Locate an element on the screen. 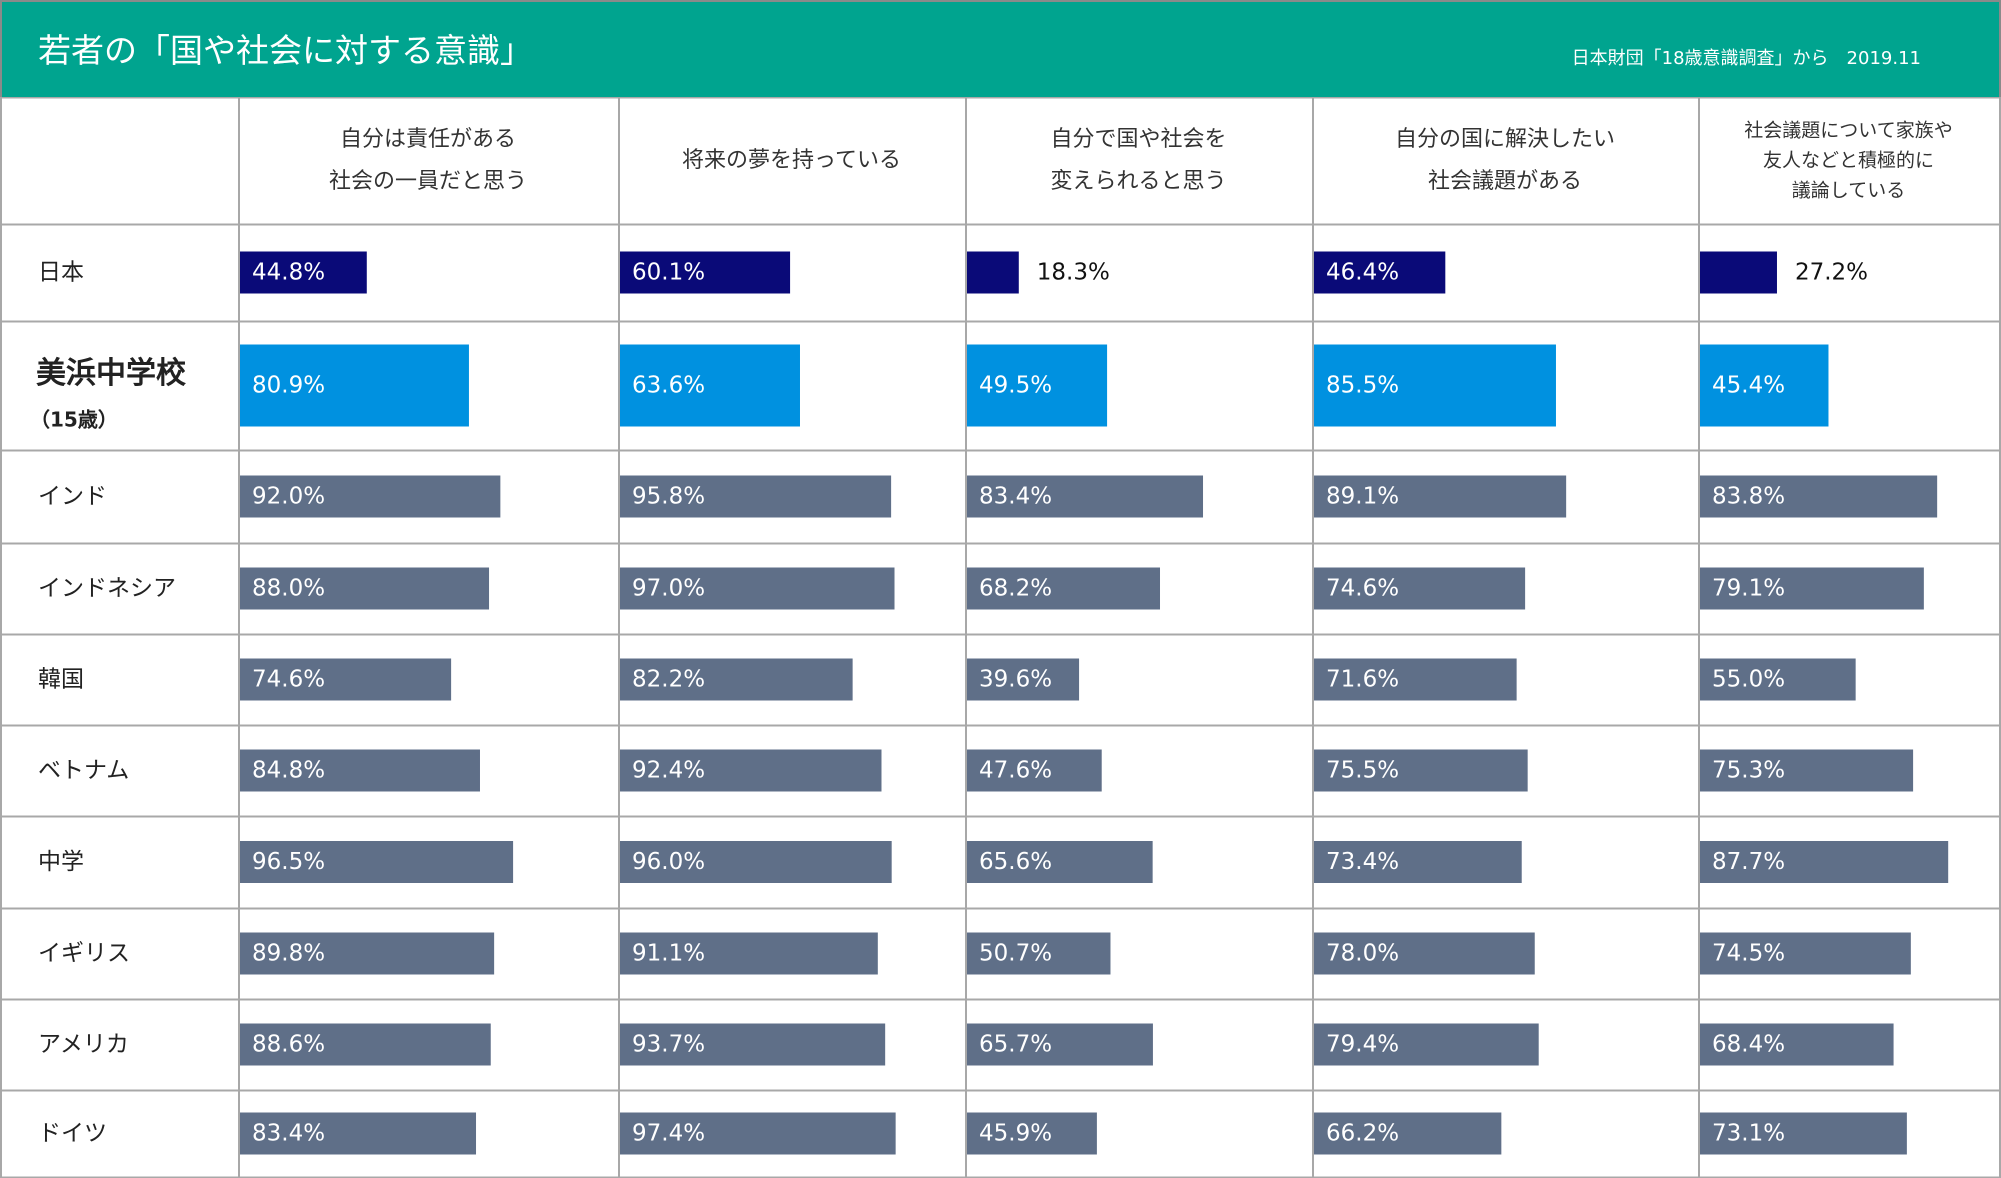  row-label: 美浜中学校 is located at coordinates (111, 373).